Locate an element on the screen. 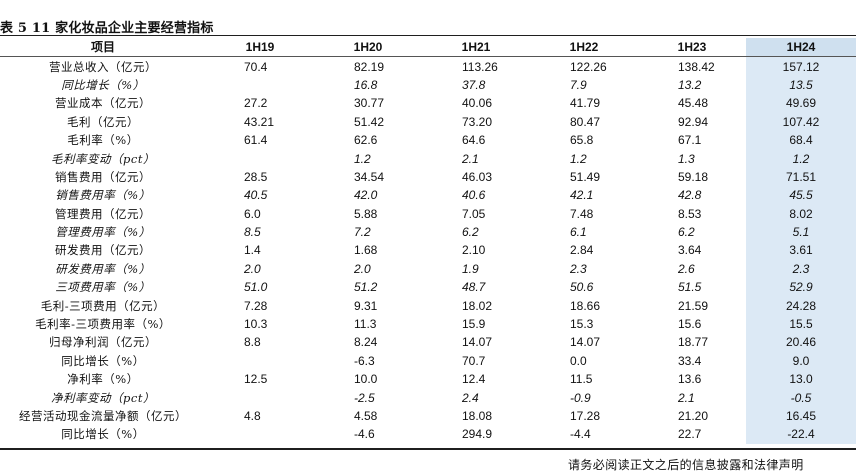 This screenshot has width=867, height=473. row-label: 研发费用率（%） is located at coordinates (103, 268).